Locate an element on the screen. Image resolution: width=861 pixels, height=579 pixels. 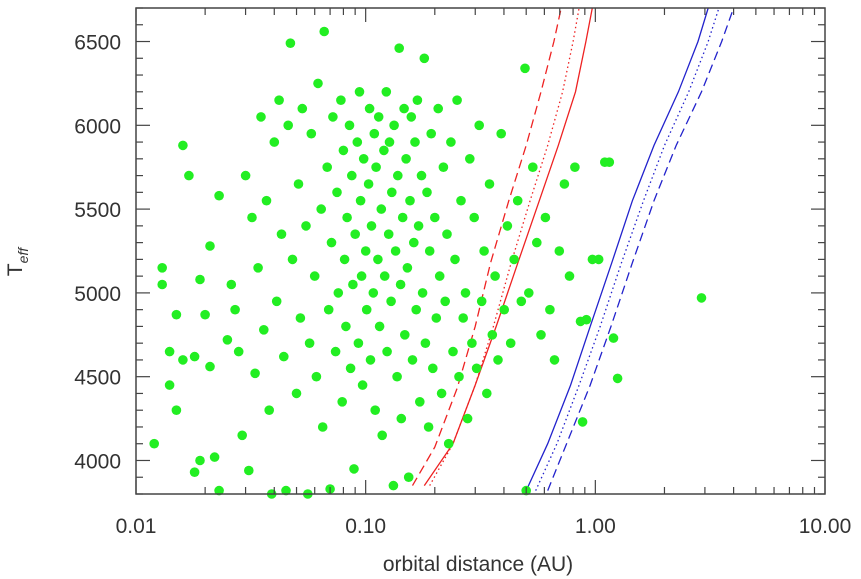
y-axis-label: Teff is located at coordinates (17, 261).